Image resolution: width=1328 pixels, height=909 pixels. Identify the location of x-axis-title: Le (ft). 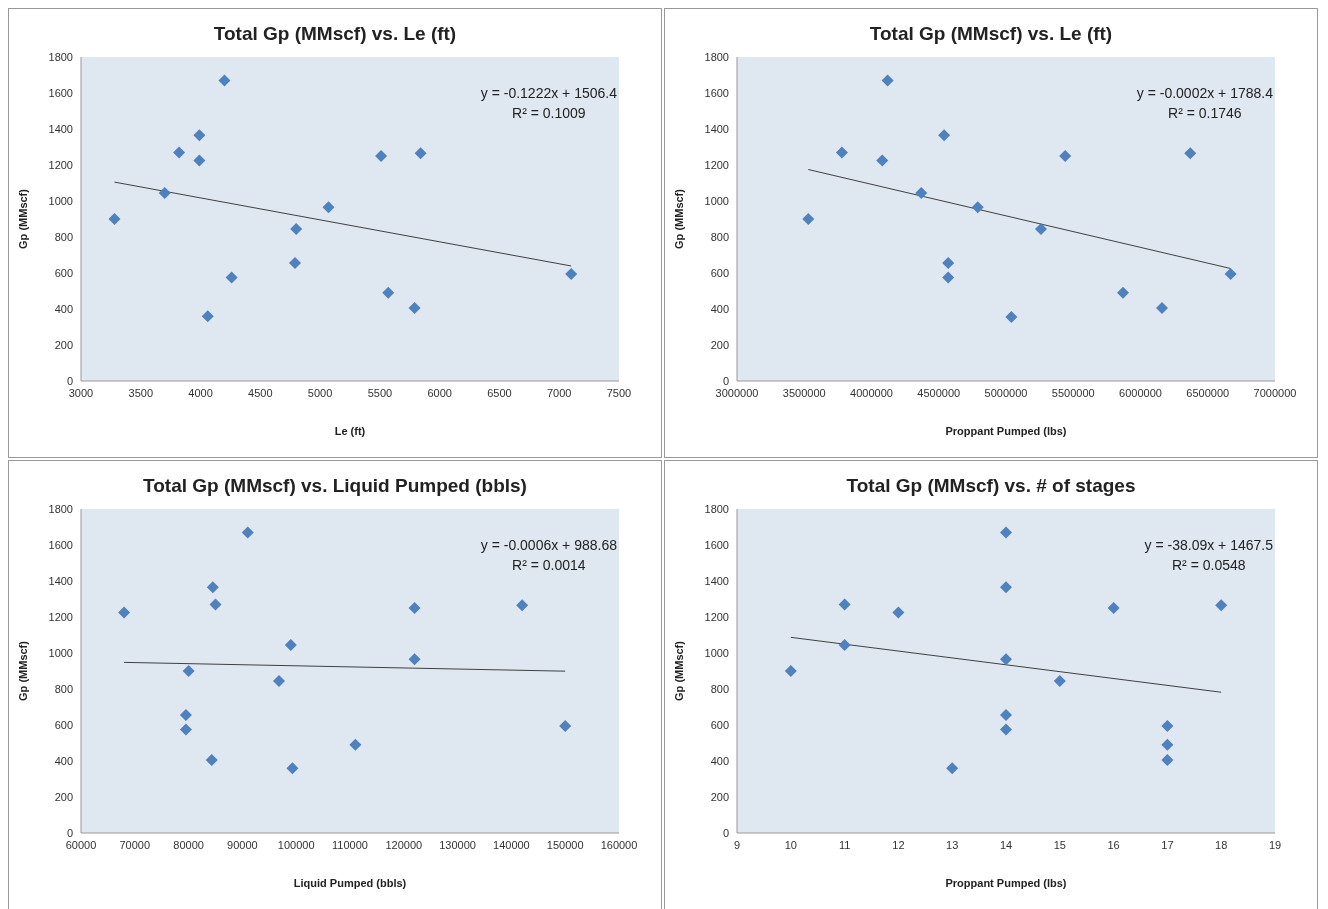
(350, 430).